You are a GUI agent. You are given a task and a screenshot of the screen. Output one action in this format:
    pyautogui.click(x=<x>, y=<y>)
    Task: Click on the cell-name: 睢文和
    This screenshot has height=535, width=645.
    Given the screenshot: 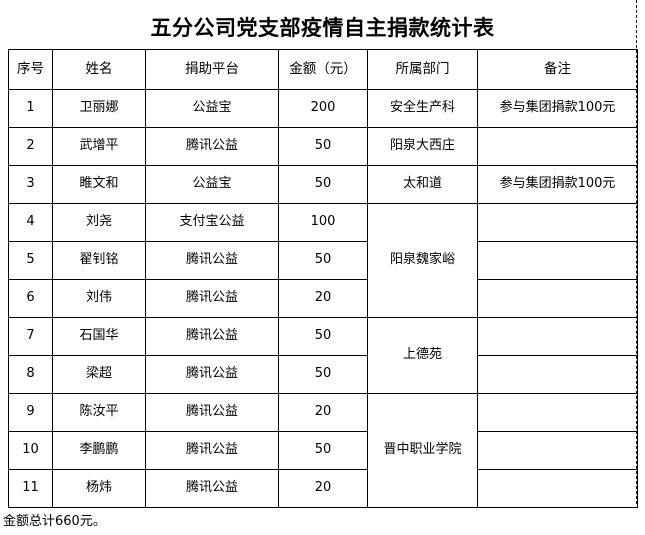 What is the action you would take?
    pyautogui.click(x=99, y=184)
    